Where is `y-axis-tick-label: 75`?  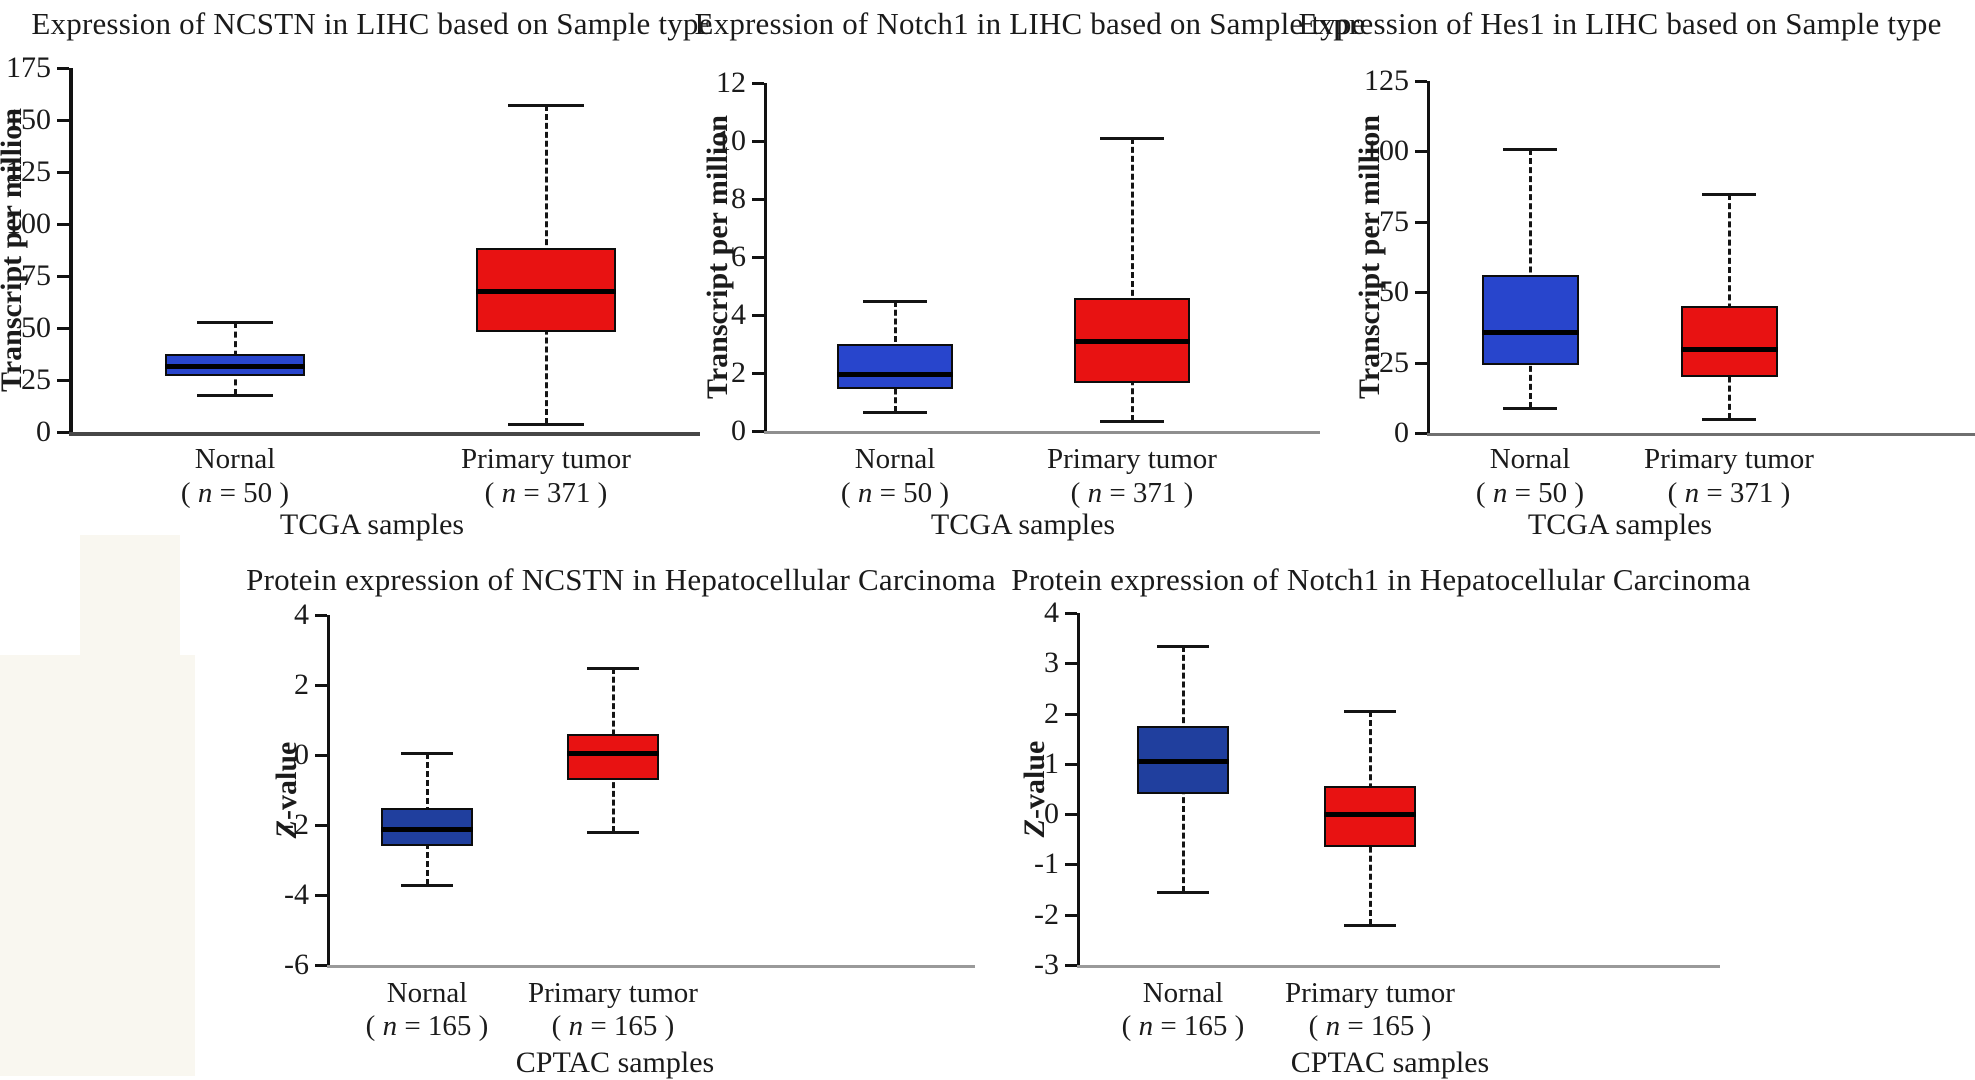
y-axis-tick-label: 75 is located at coordinates (36, 275).